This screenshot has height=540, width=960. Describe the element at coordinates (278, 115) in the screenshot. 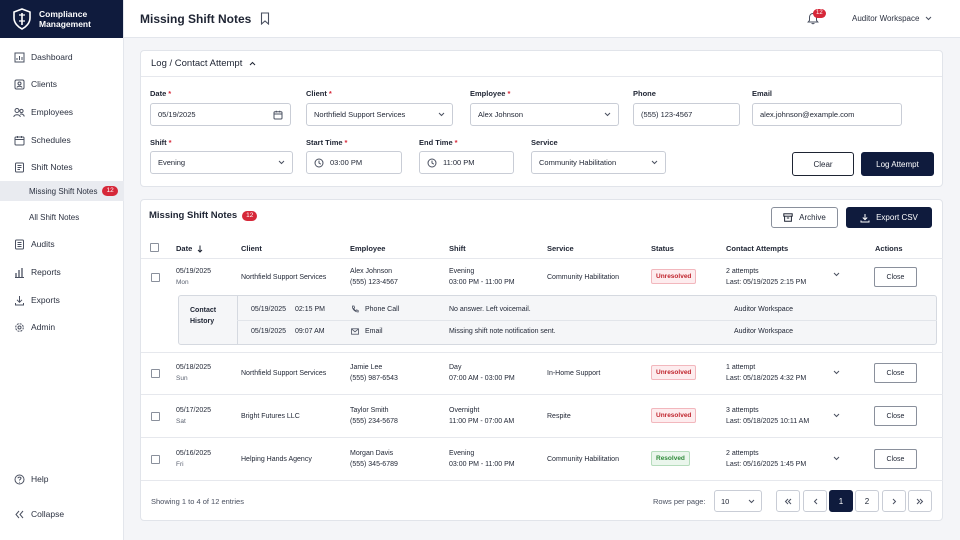

I see `calendar-icon` at that location.